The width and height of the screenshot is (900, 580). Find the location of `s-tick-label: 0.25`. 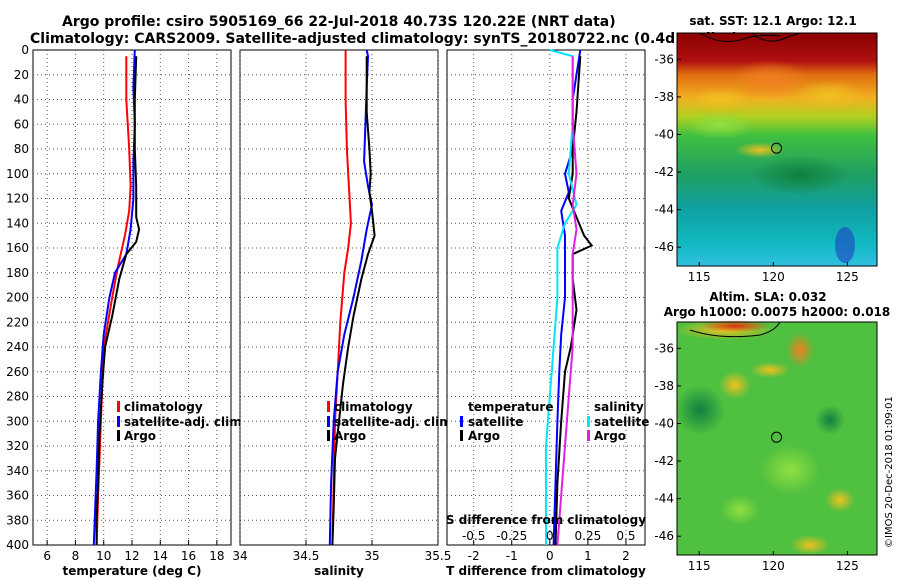

s-tick-label: 0.25 is located at coordinates (588, 536).